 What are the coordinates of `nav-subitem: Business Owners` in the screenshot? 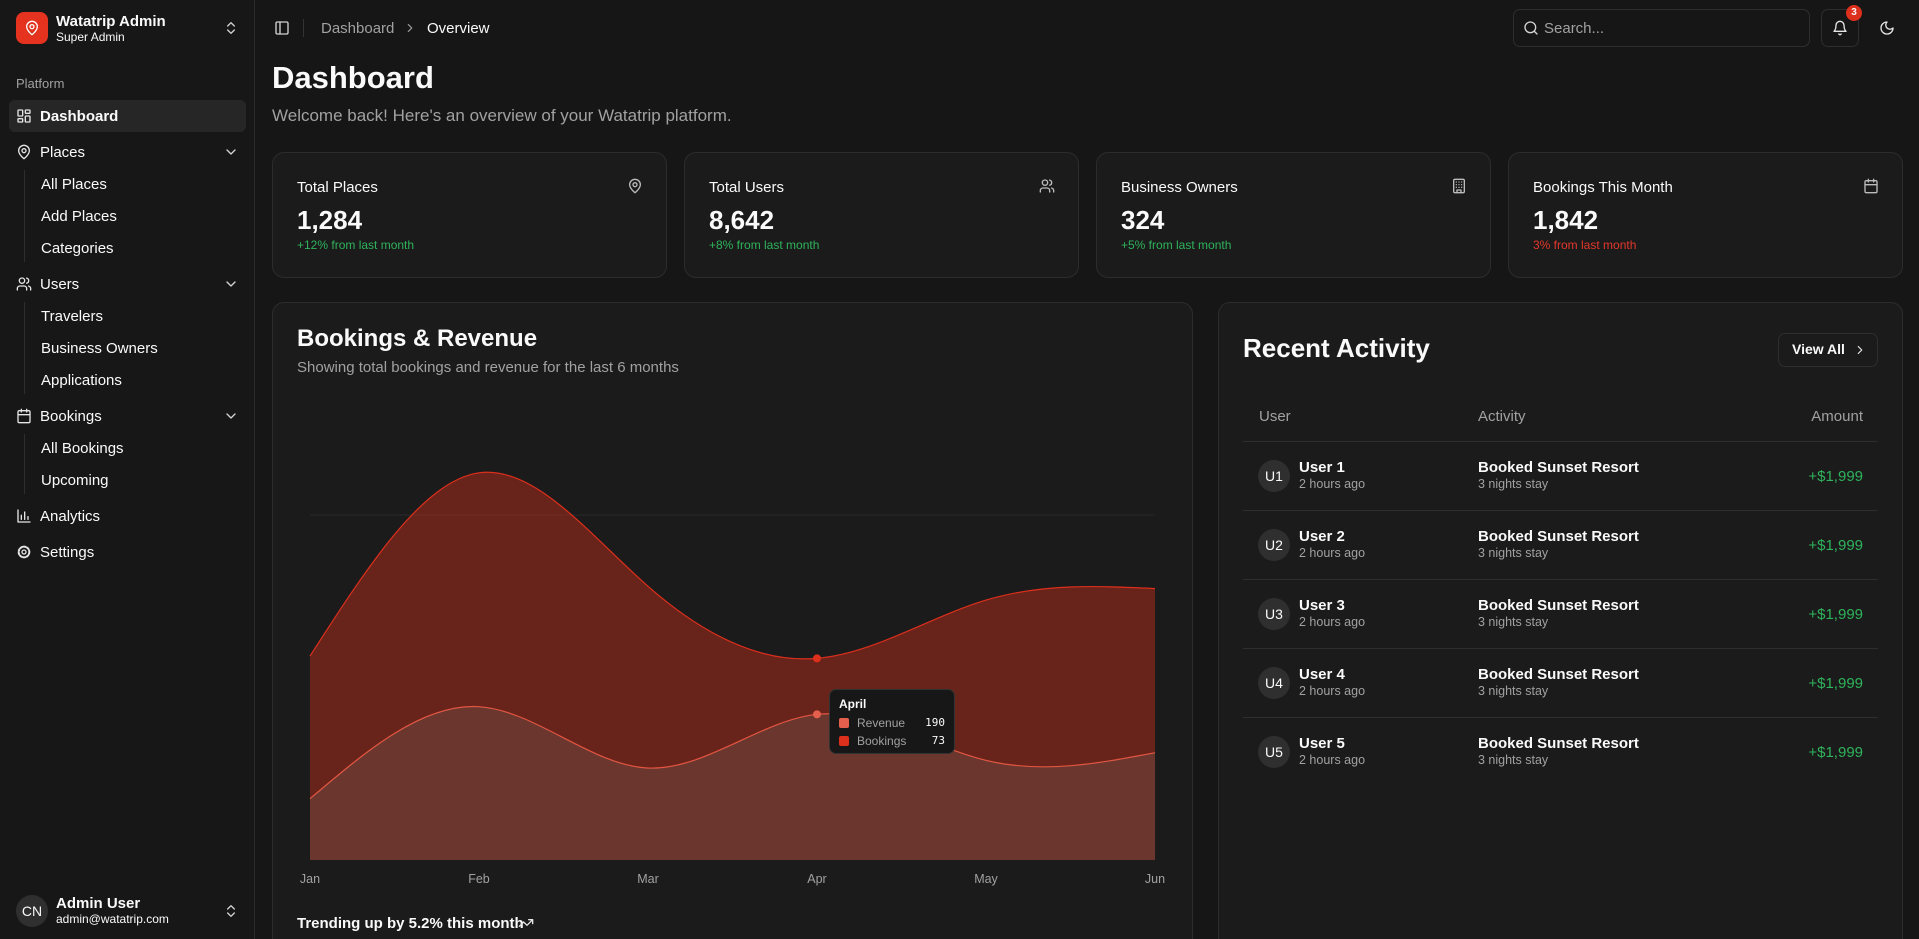 It's located at (99, 348).